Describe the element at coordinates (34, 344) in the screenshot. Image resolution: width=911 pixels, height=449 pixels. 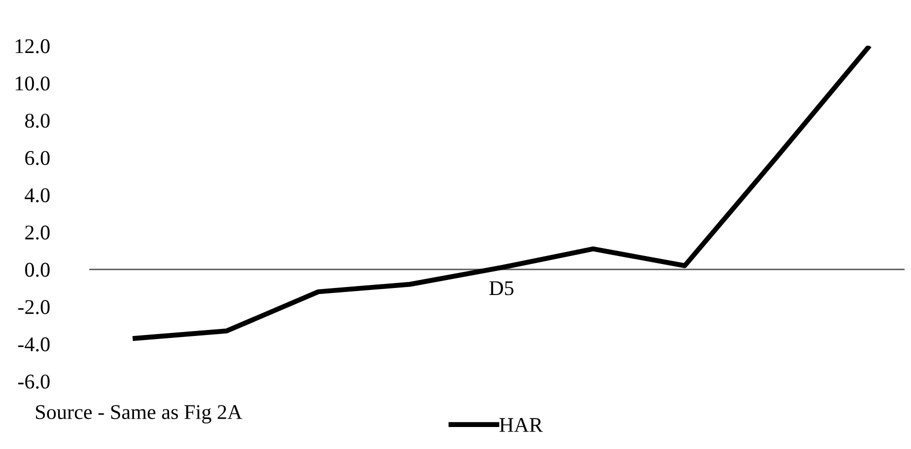
I see `y-tick-label: -4.0` at that location.